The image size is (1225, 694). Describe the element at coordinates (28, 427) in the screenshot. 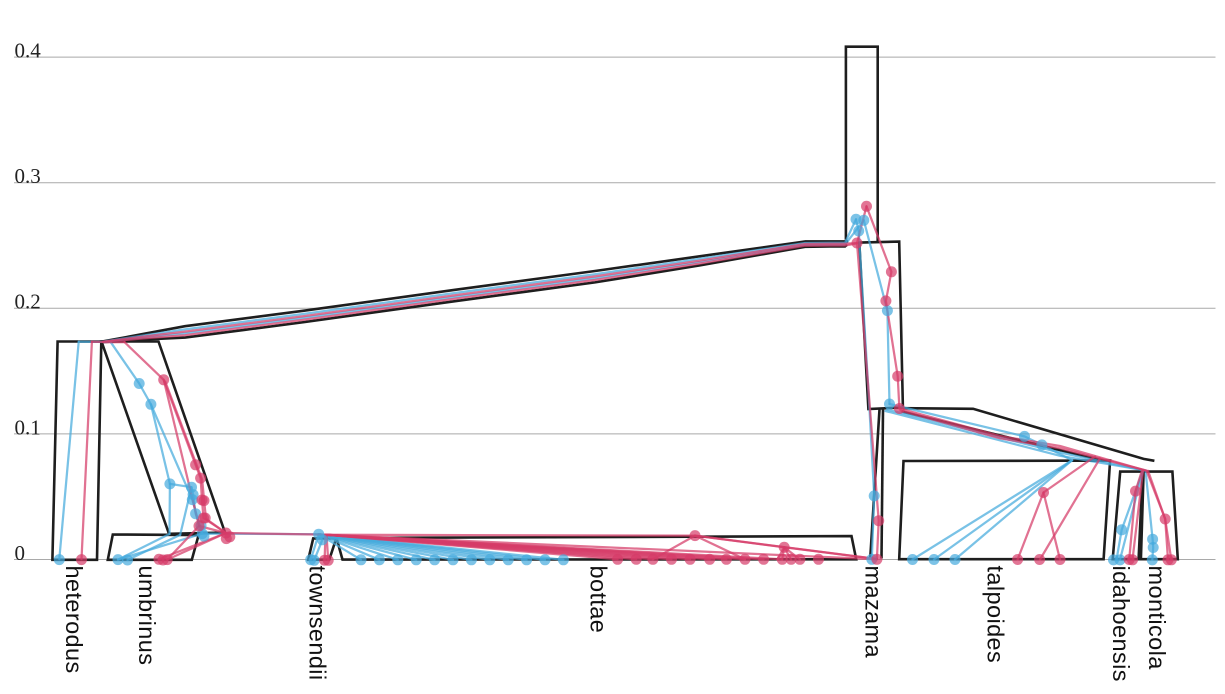

I see `svg-text: 0.1` at that location.